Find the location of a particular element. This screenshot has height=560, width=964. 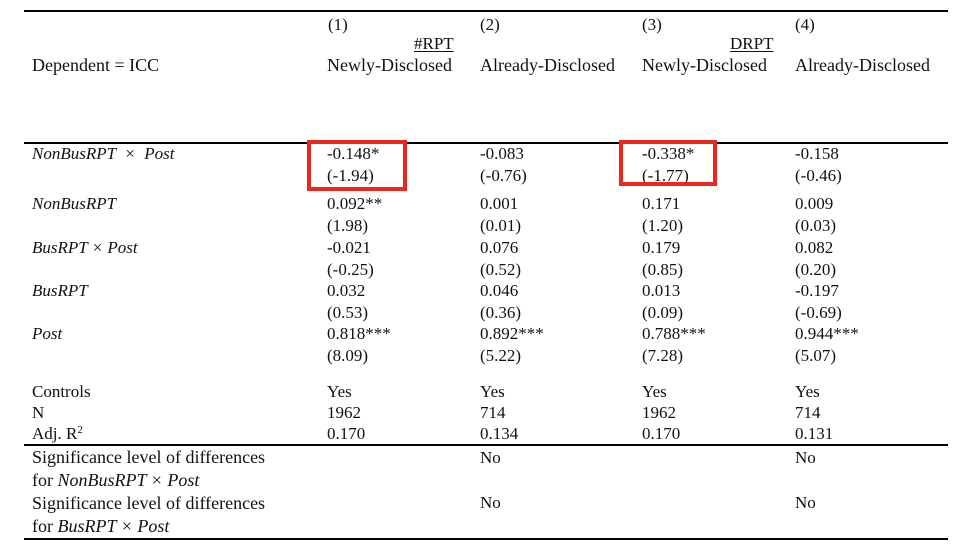

tstat-cell: (-0.46) is located at coordinates (818, 175).